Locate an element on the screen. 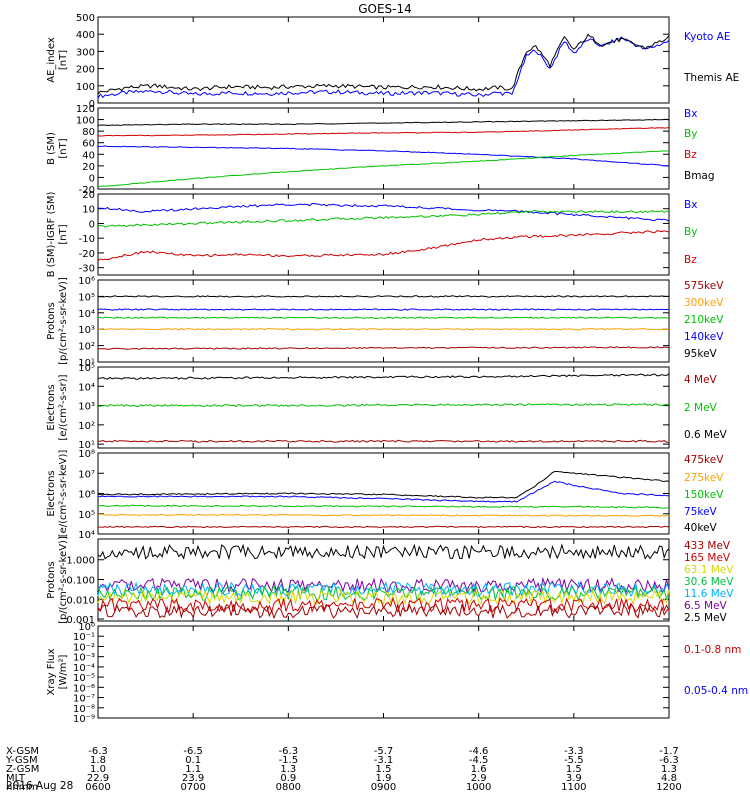  ephemeris-row-label: Z-GSM is located at coordinates (22, 769).